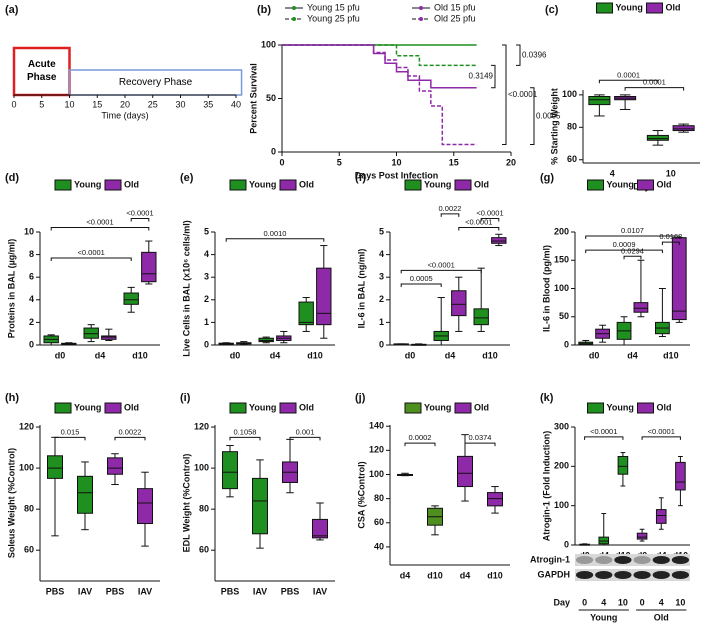 The image size is (709, 625). Describe the element at coordinates (186, 503) in the screenshot. I see `y-axis-label: EDL Weight (%Control)` at that location.